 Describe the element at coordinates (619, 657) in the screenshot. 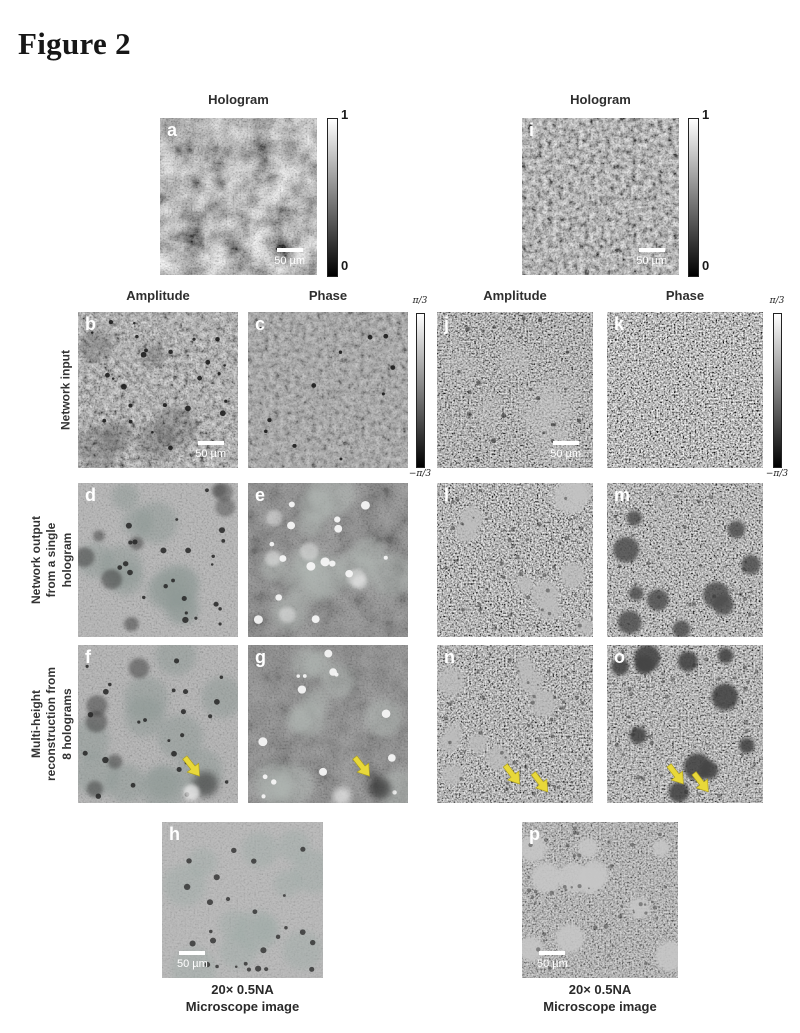

I see `panel-letter: o` at that location.